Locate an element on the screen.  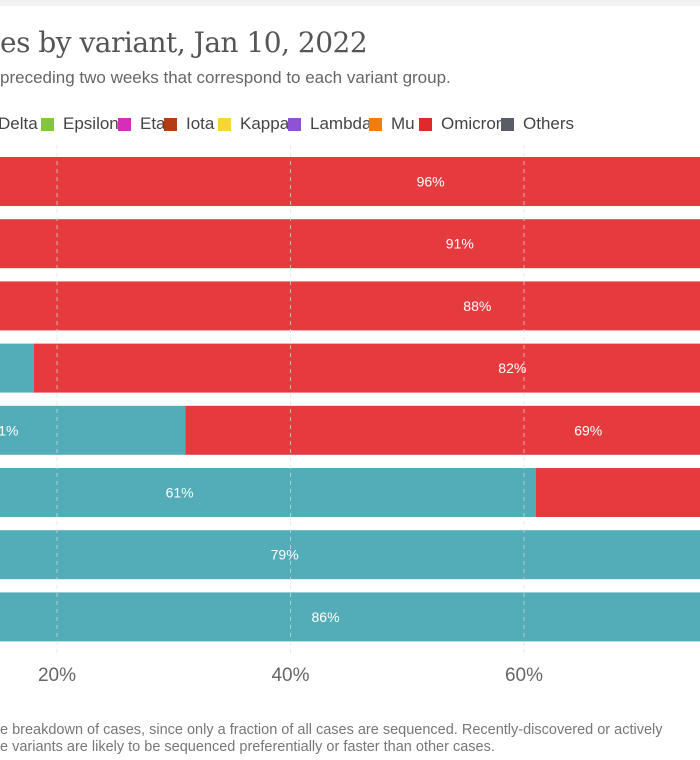
legend-item-epsilon: Epsilon is located at coordinates (80, 124).